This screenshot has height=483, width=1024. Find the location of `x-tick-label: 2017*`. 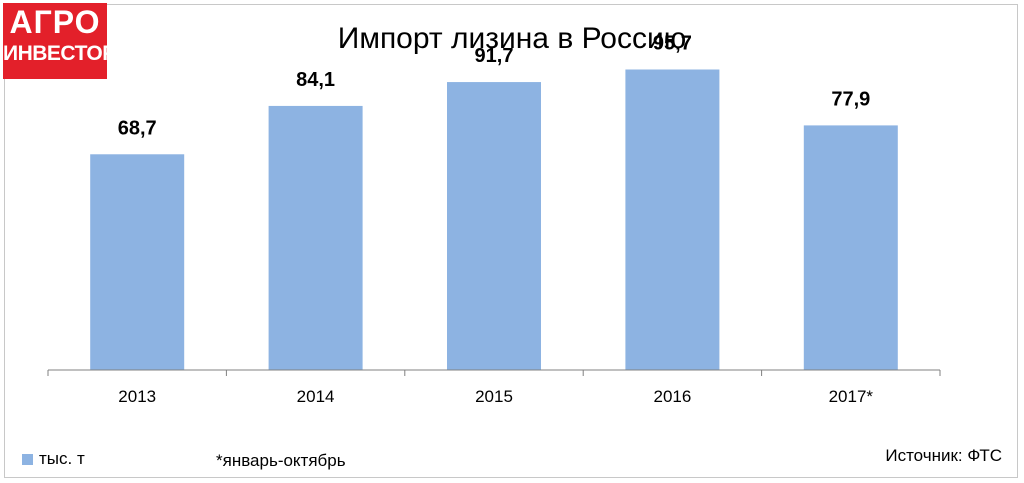

x-tick-label: 2017* is located at coordinates (851, 396).